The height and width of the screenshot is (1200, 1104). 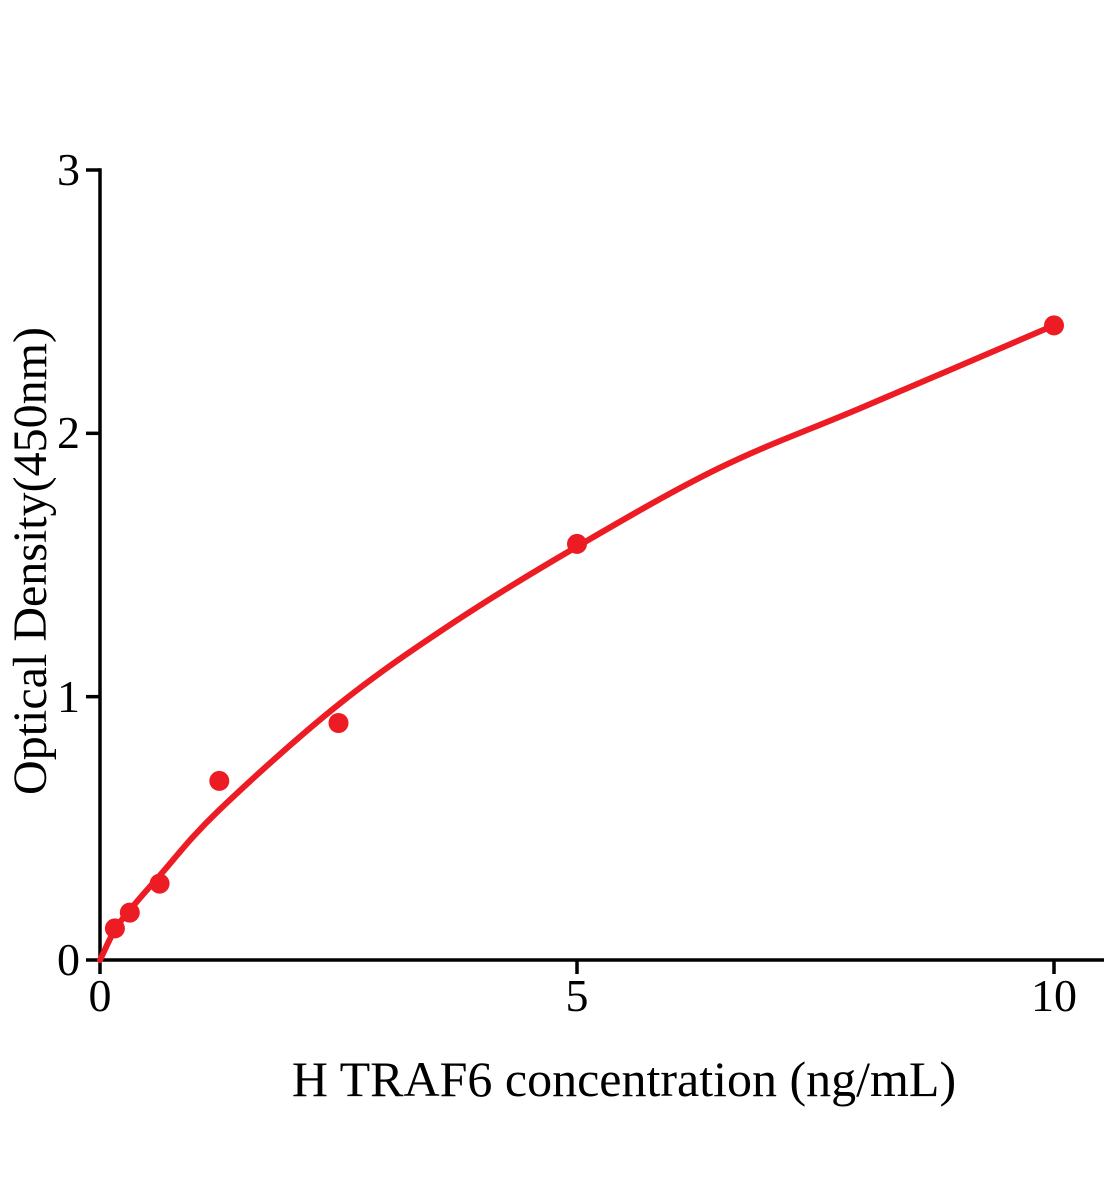 What do you see at coordinates (338, 723) in the screenshot?
I see `data-point-2.5` at bounding box center [338, 723].